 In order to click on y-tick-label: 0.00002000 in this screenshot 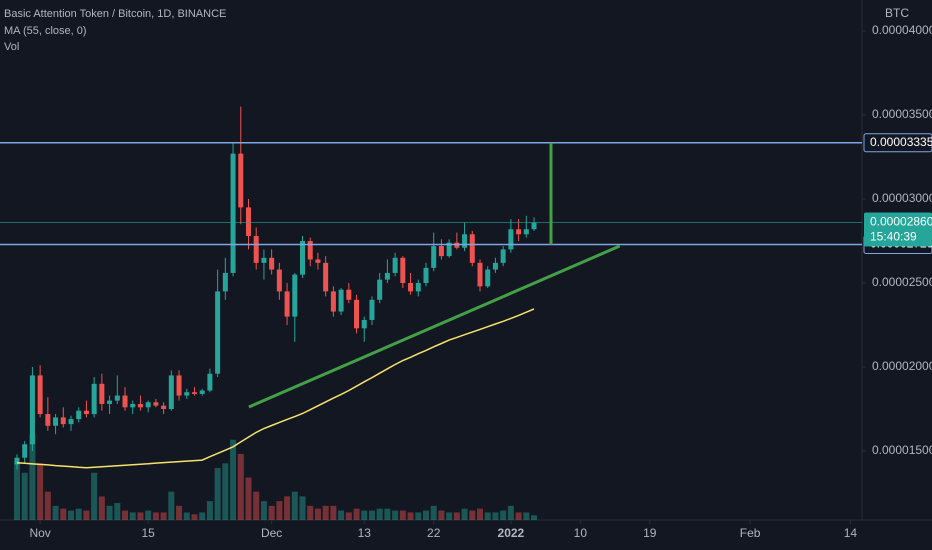, I will do `click(902, 366)`.